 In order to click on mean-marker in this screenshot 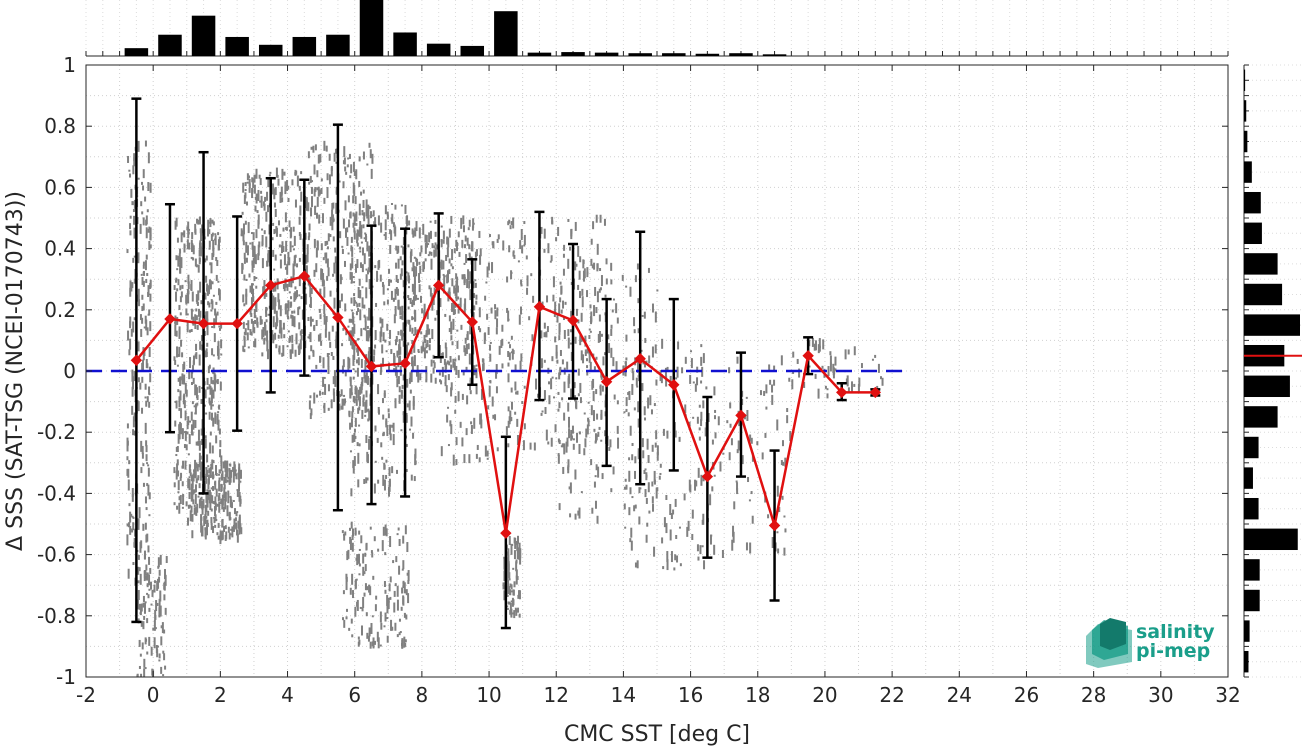, I will do `click(472, 322)`.